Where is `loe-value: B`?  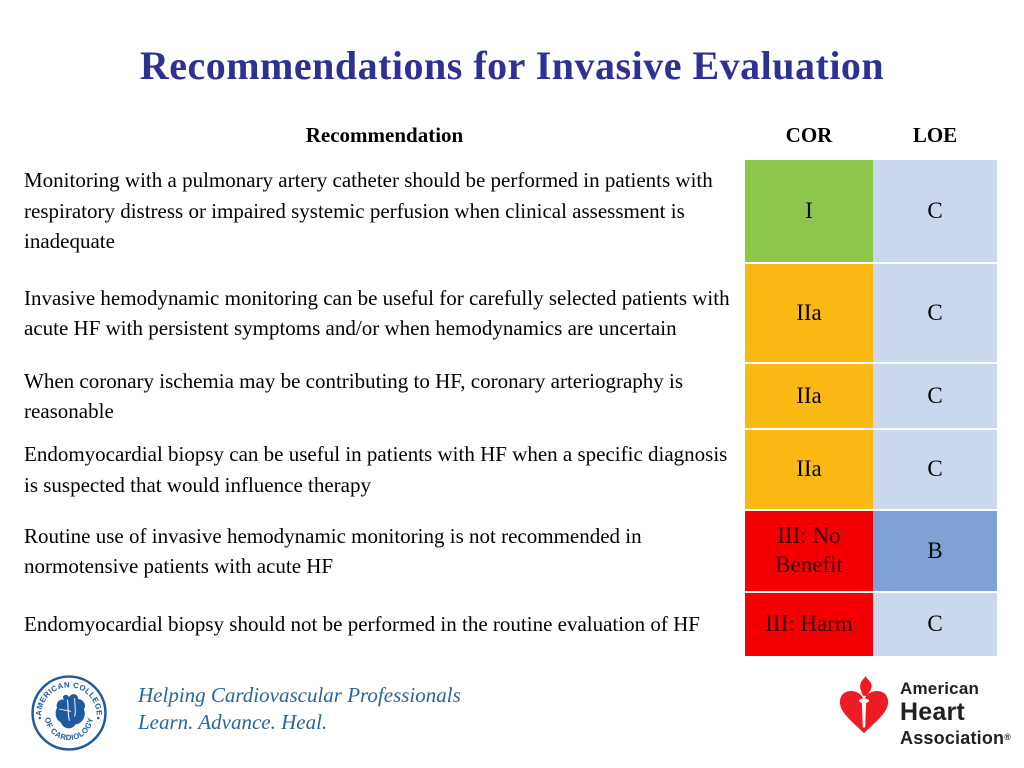
loe-value: B is located at coordinates (935, 550).